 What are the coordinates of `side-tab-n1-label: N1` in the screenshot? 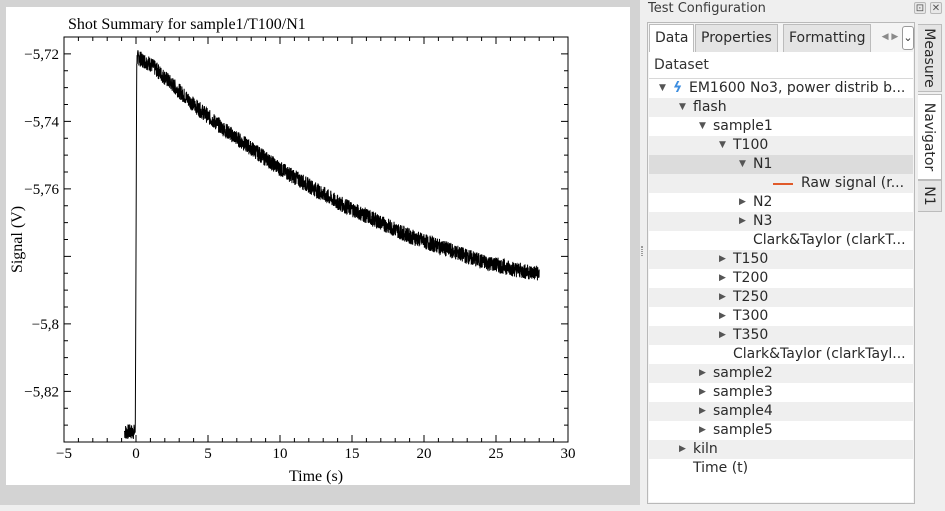 It's located at (929, 195).